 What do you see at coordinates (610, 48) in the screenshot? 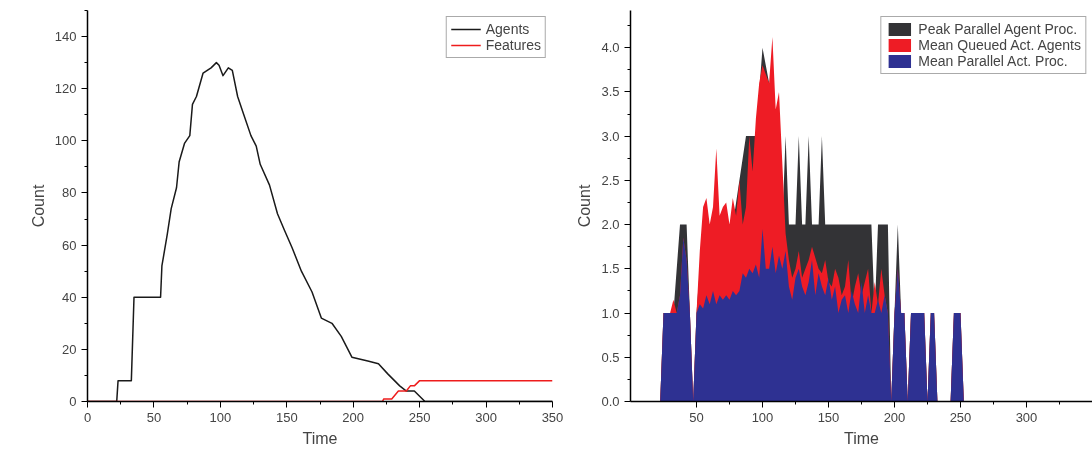
I see `y-tick-label: 4.0` at bounding box center [610, 48].